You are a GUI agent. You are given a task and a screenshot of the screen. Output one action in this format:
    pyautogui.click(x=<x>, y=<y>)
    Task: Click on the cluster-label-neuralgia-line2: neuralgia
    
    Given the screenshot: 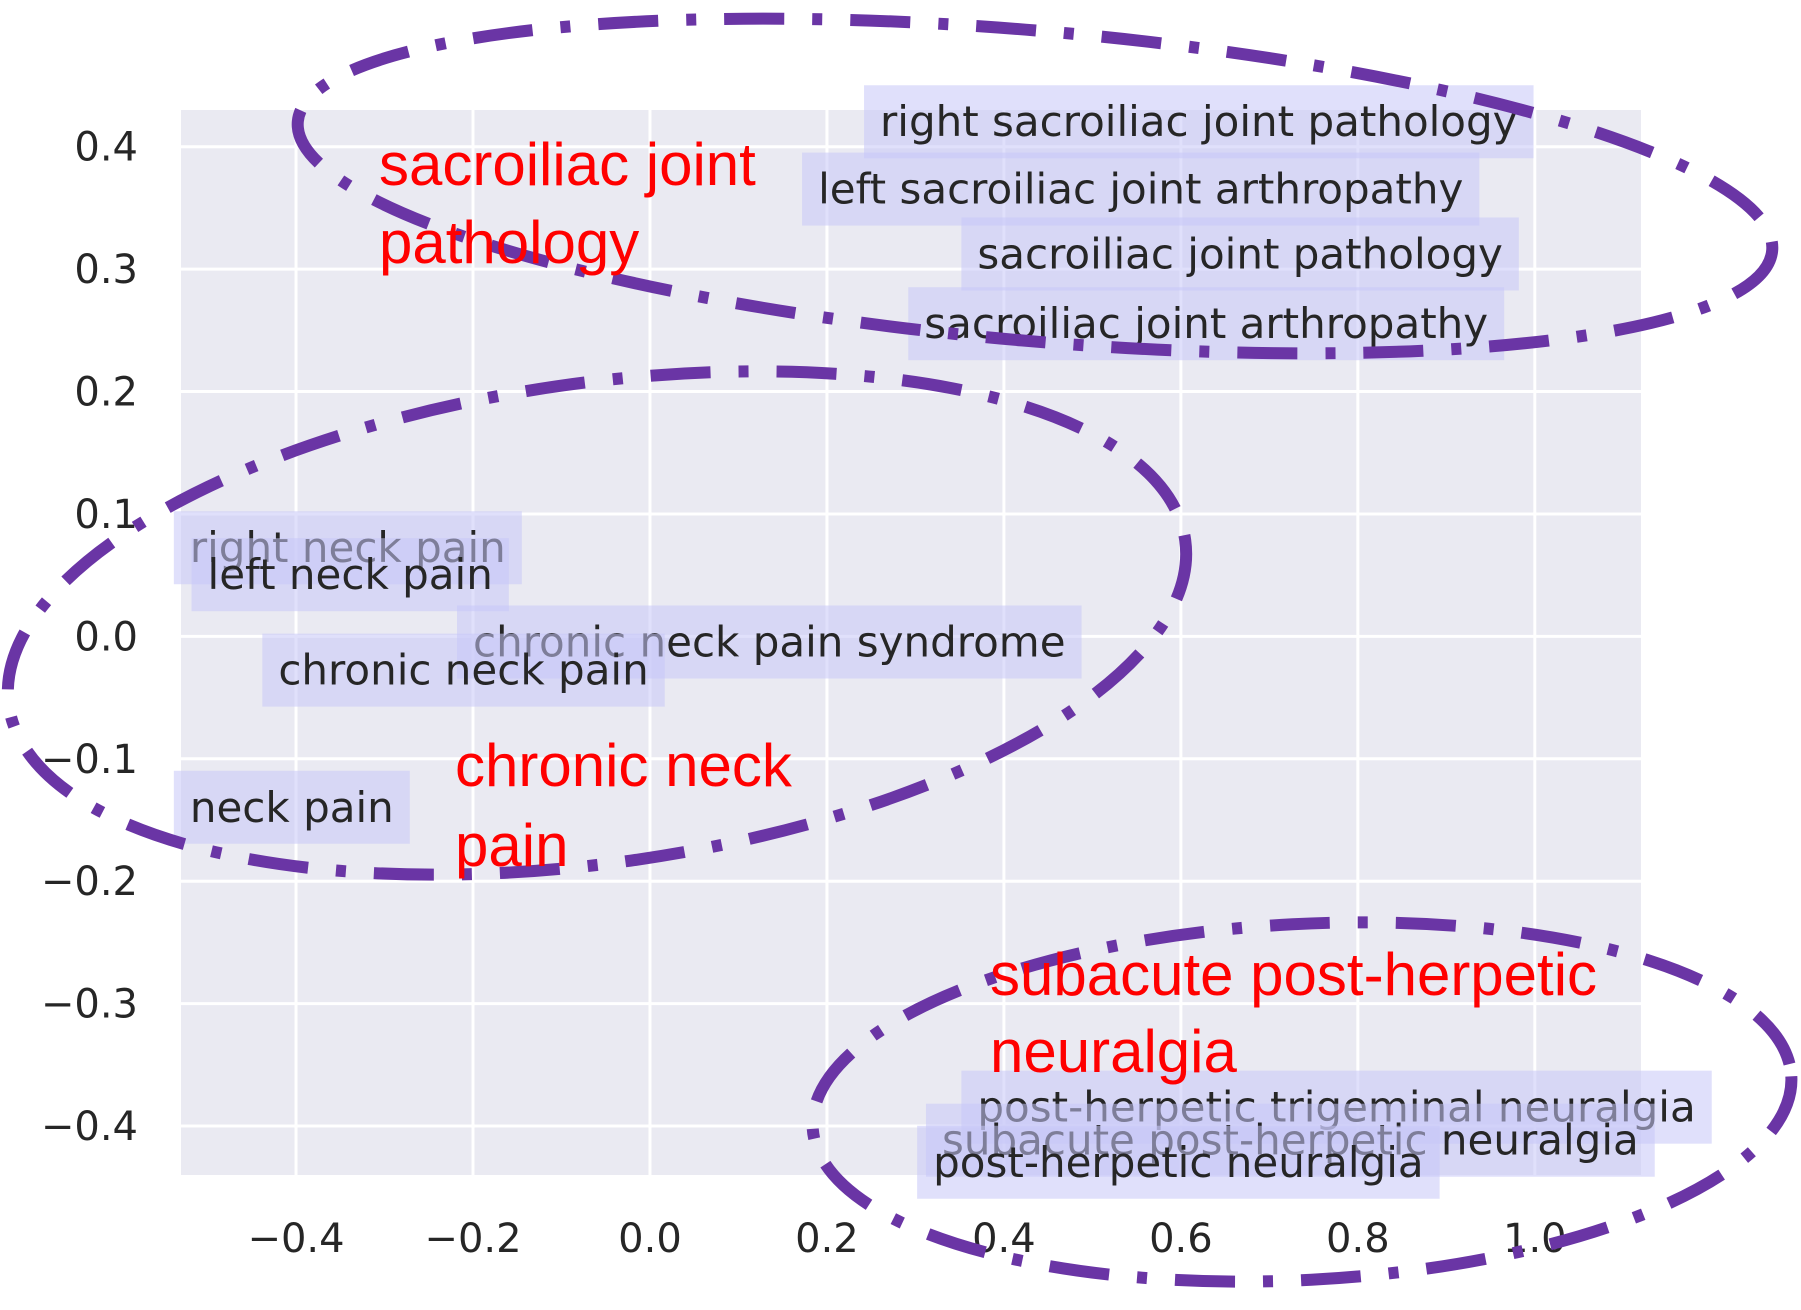 What is the action you would take?
    pyautogui.click(x=1113, y=1051)
    